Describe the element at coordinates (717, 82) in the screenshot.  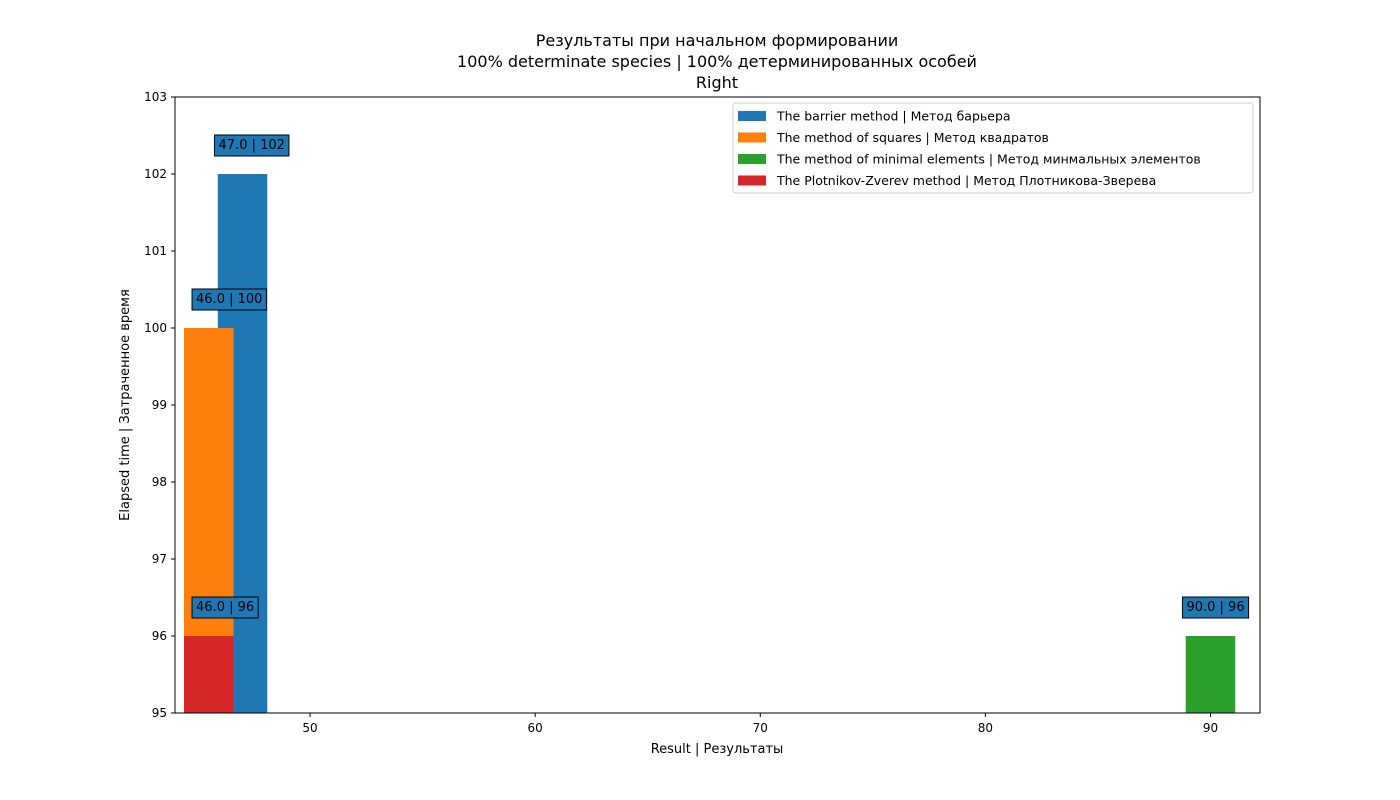
I see `chart-title-line-3: Right` at that location.